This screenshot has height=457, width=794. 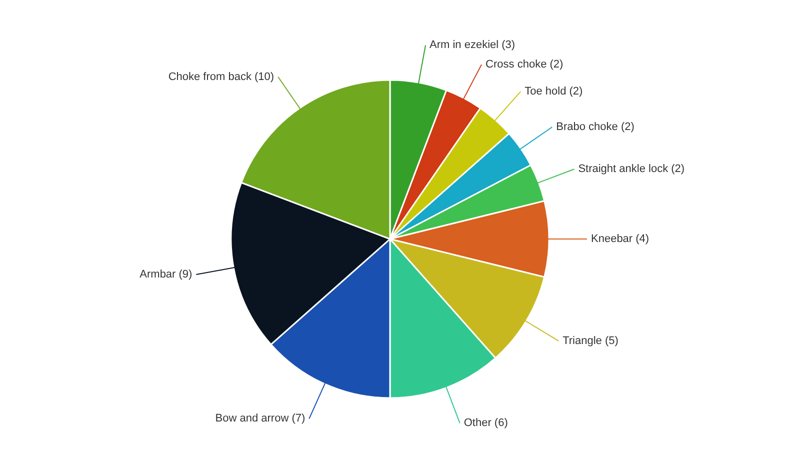 I want to click on slice-label: Straight ankle lock (2), so click(x=631, y=169).